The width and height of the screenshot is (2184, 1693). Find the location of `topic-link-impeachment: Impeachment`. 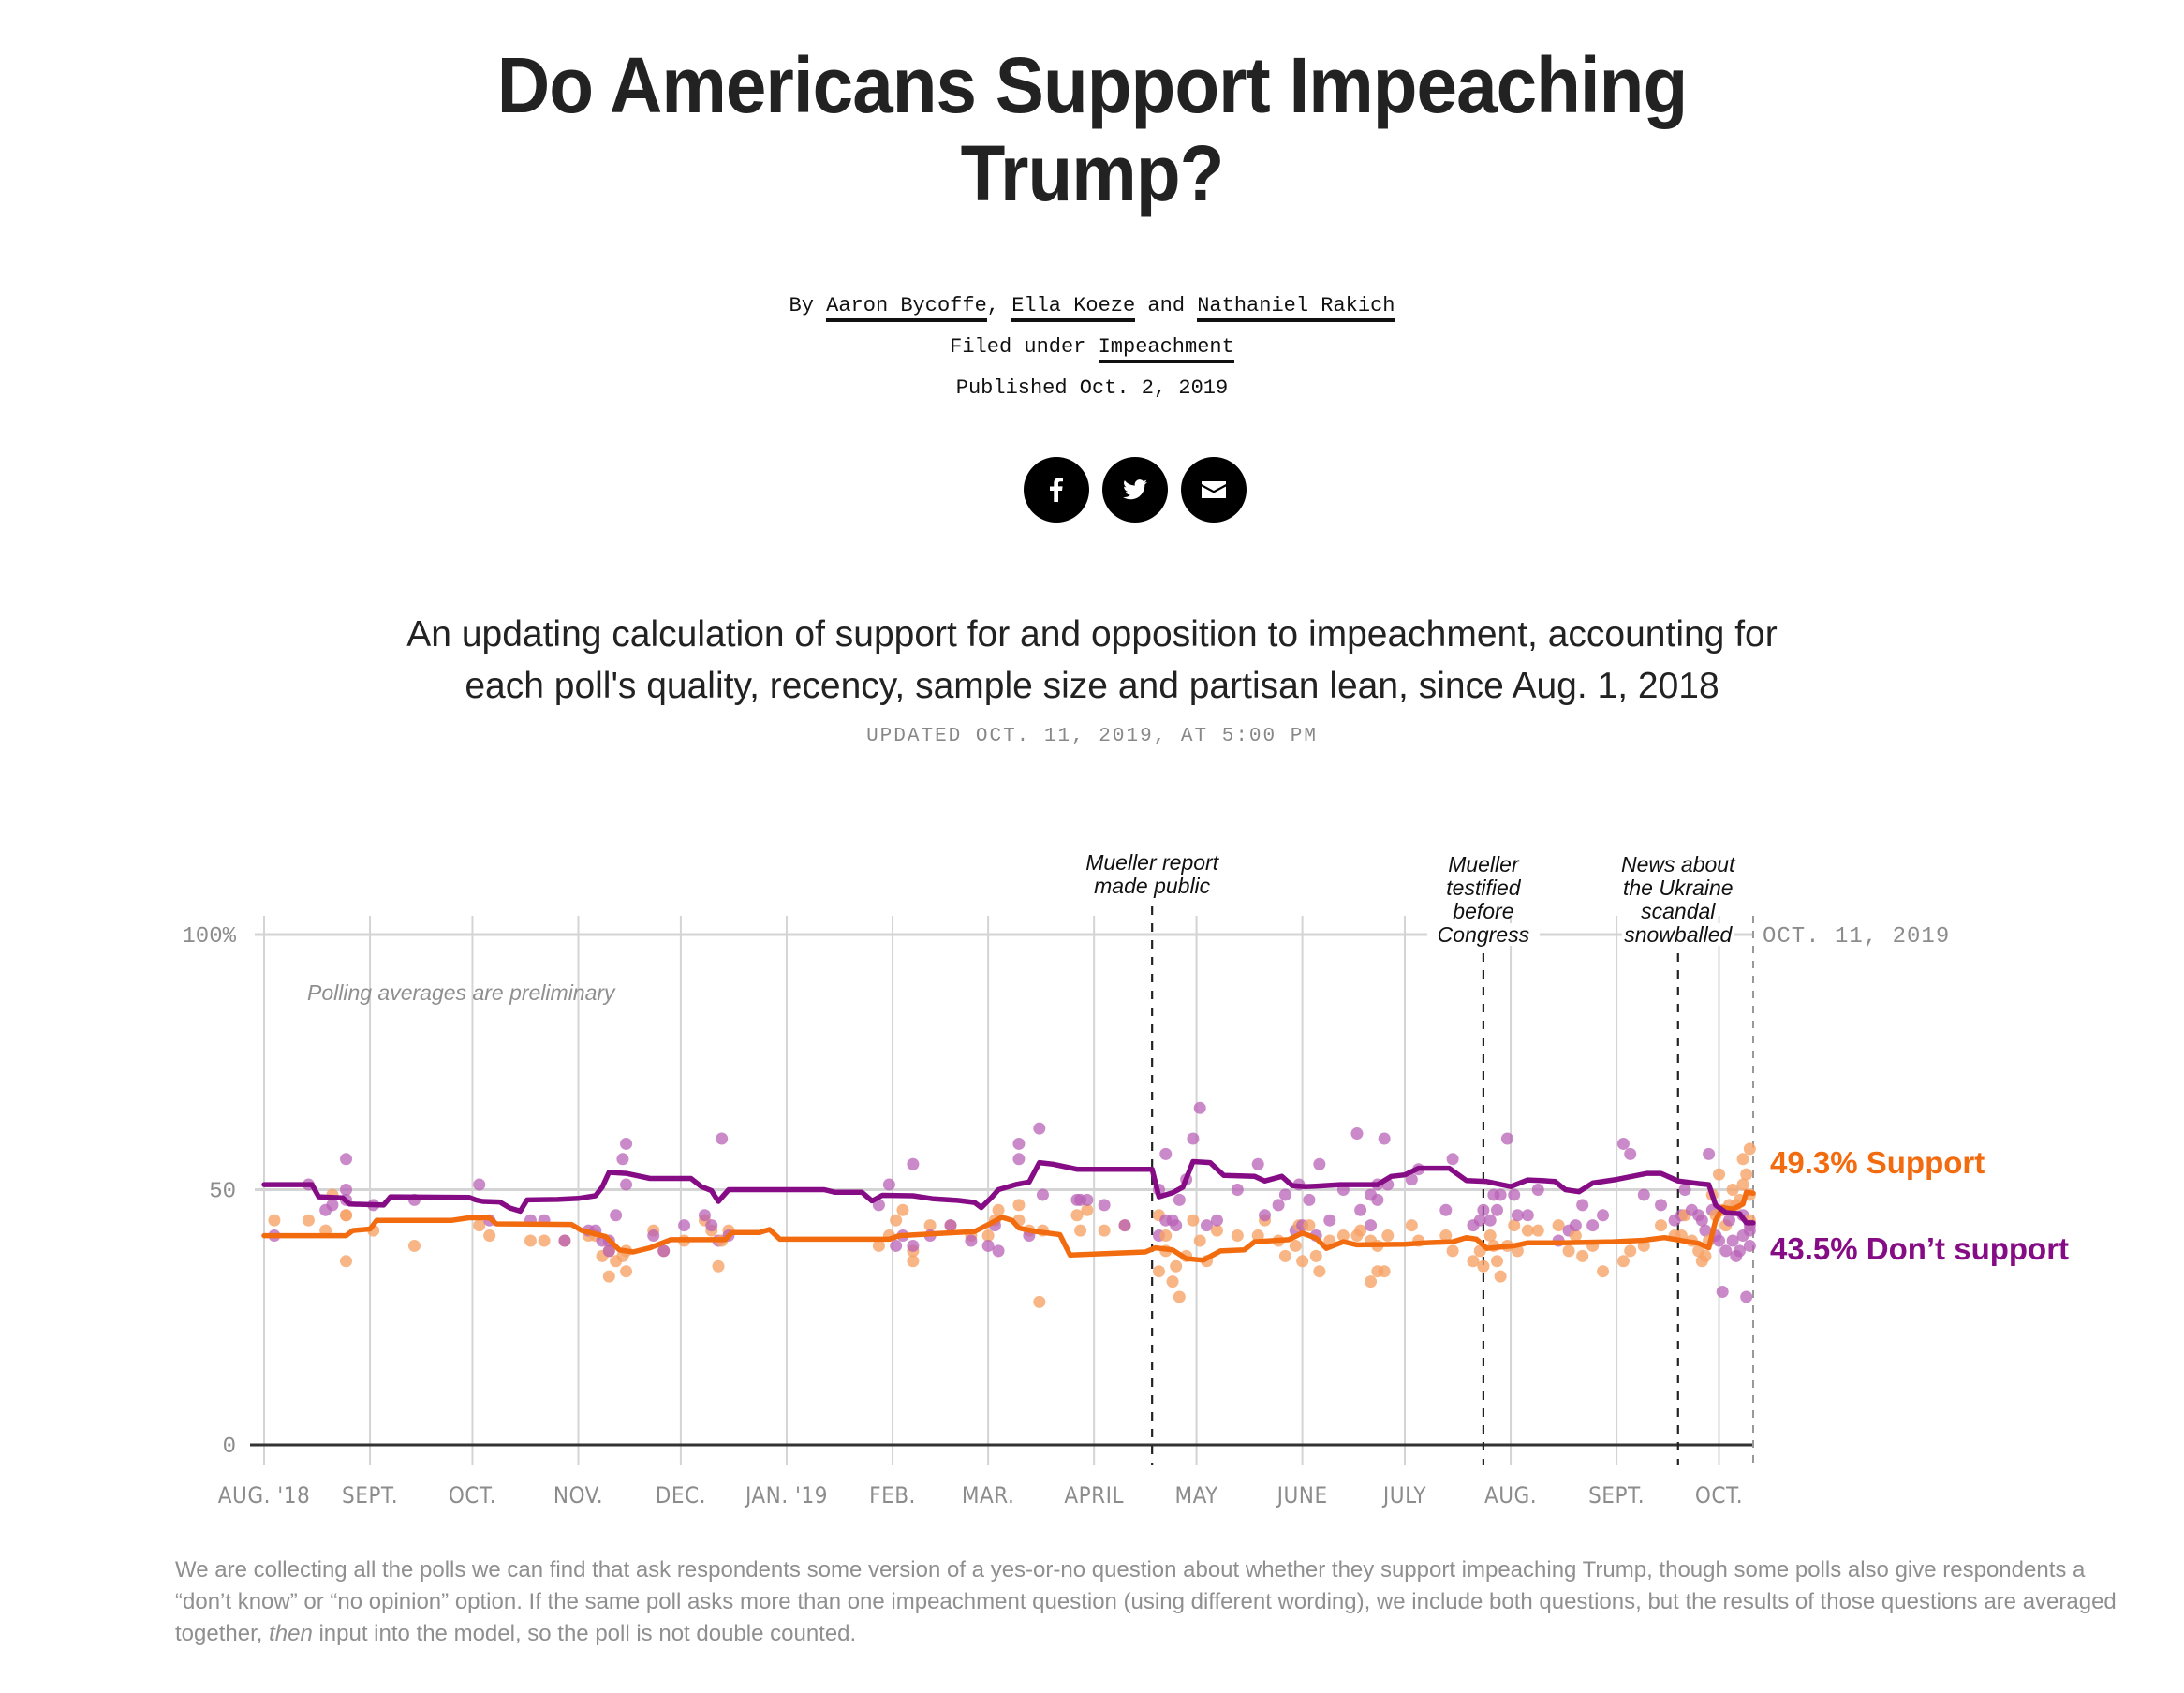

topic-link-impeachment: Impeachment is located at coordinates (1166, 349).